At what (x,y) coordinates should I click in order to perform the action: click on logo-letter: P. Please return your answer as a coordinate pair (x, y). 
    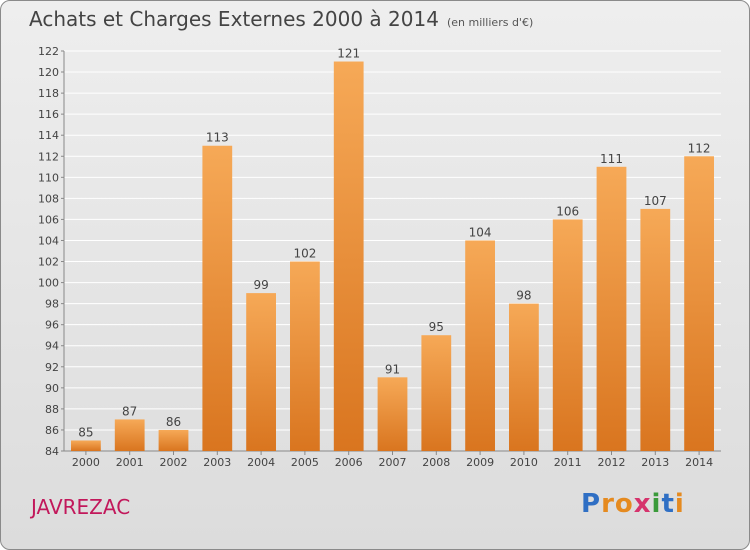
    Looking at the image, I should click on (591, 504).